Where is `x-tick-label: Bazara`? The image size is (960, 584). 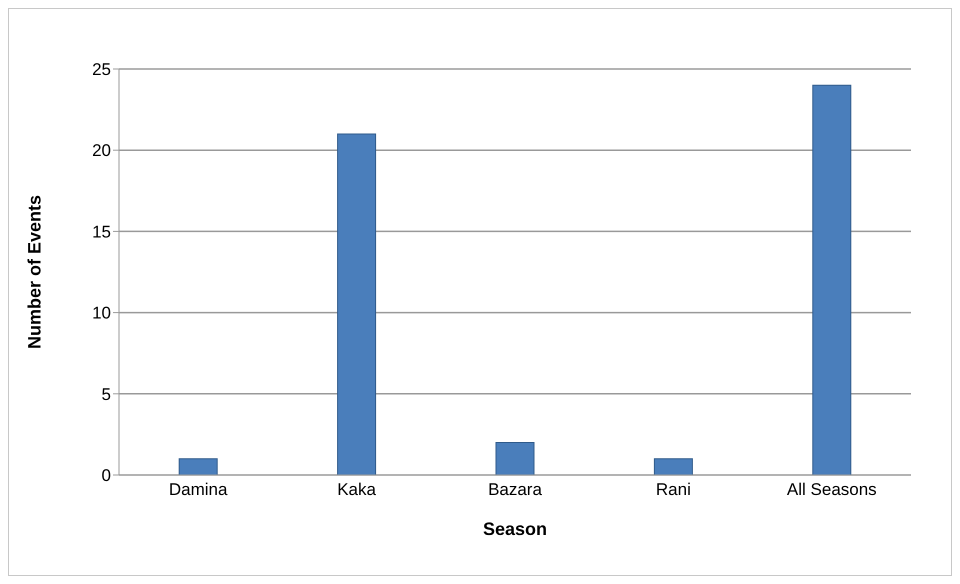 x-tick-label: Bazara is located at coordinates (515, 490).